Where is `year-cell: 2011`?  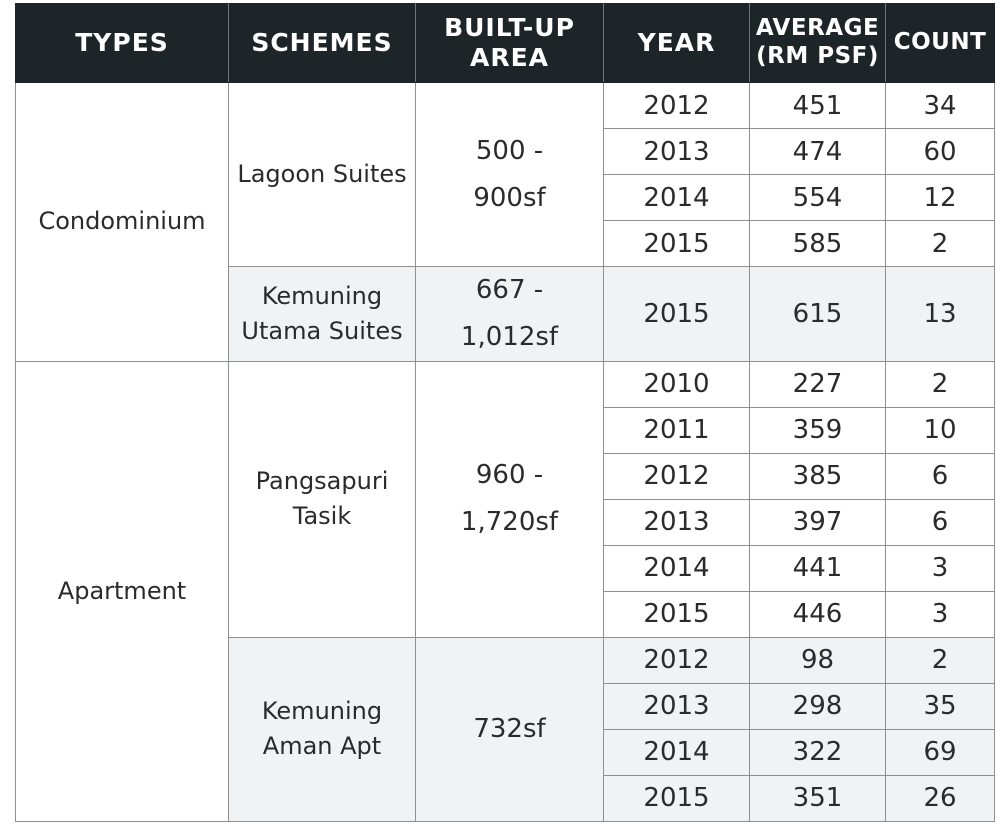
year-cell: 2011 is located at coordinates (676, 430).